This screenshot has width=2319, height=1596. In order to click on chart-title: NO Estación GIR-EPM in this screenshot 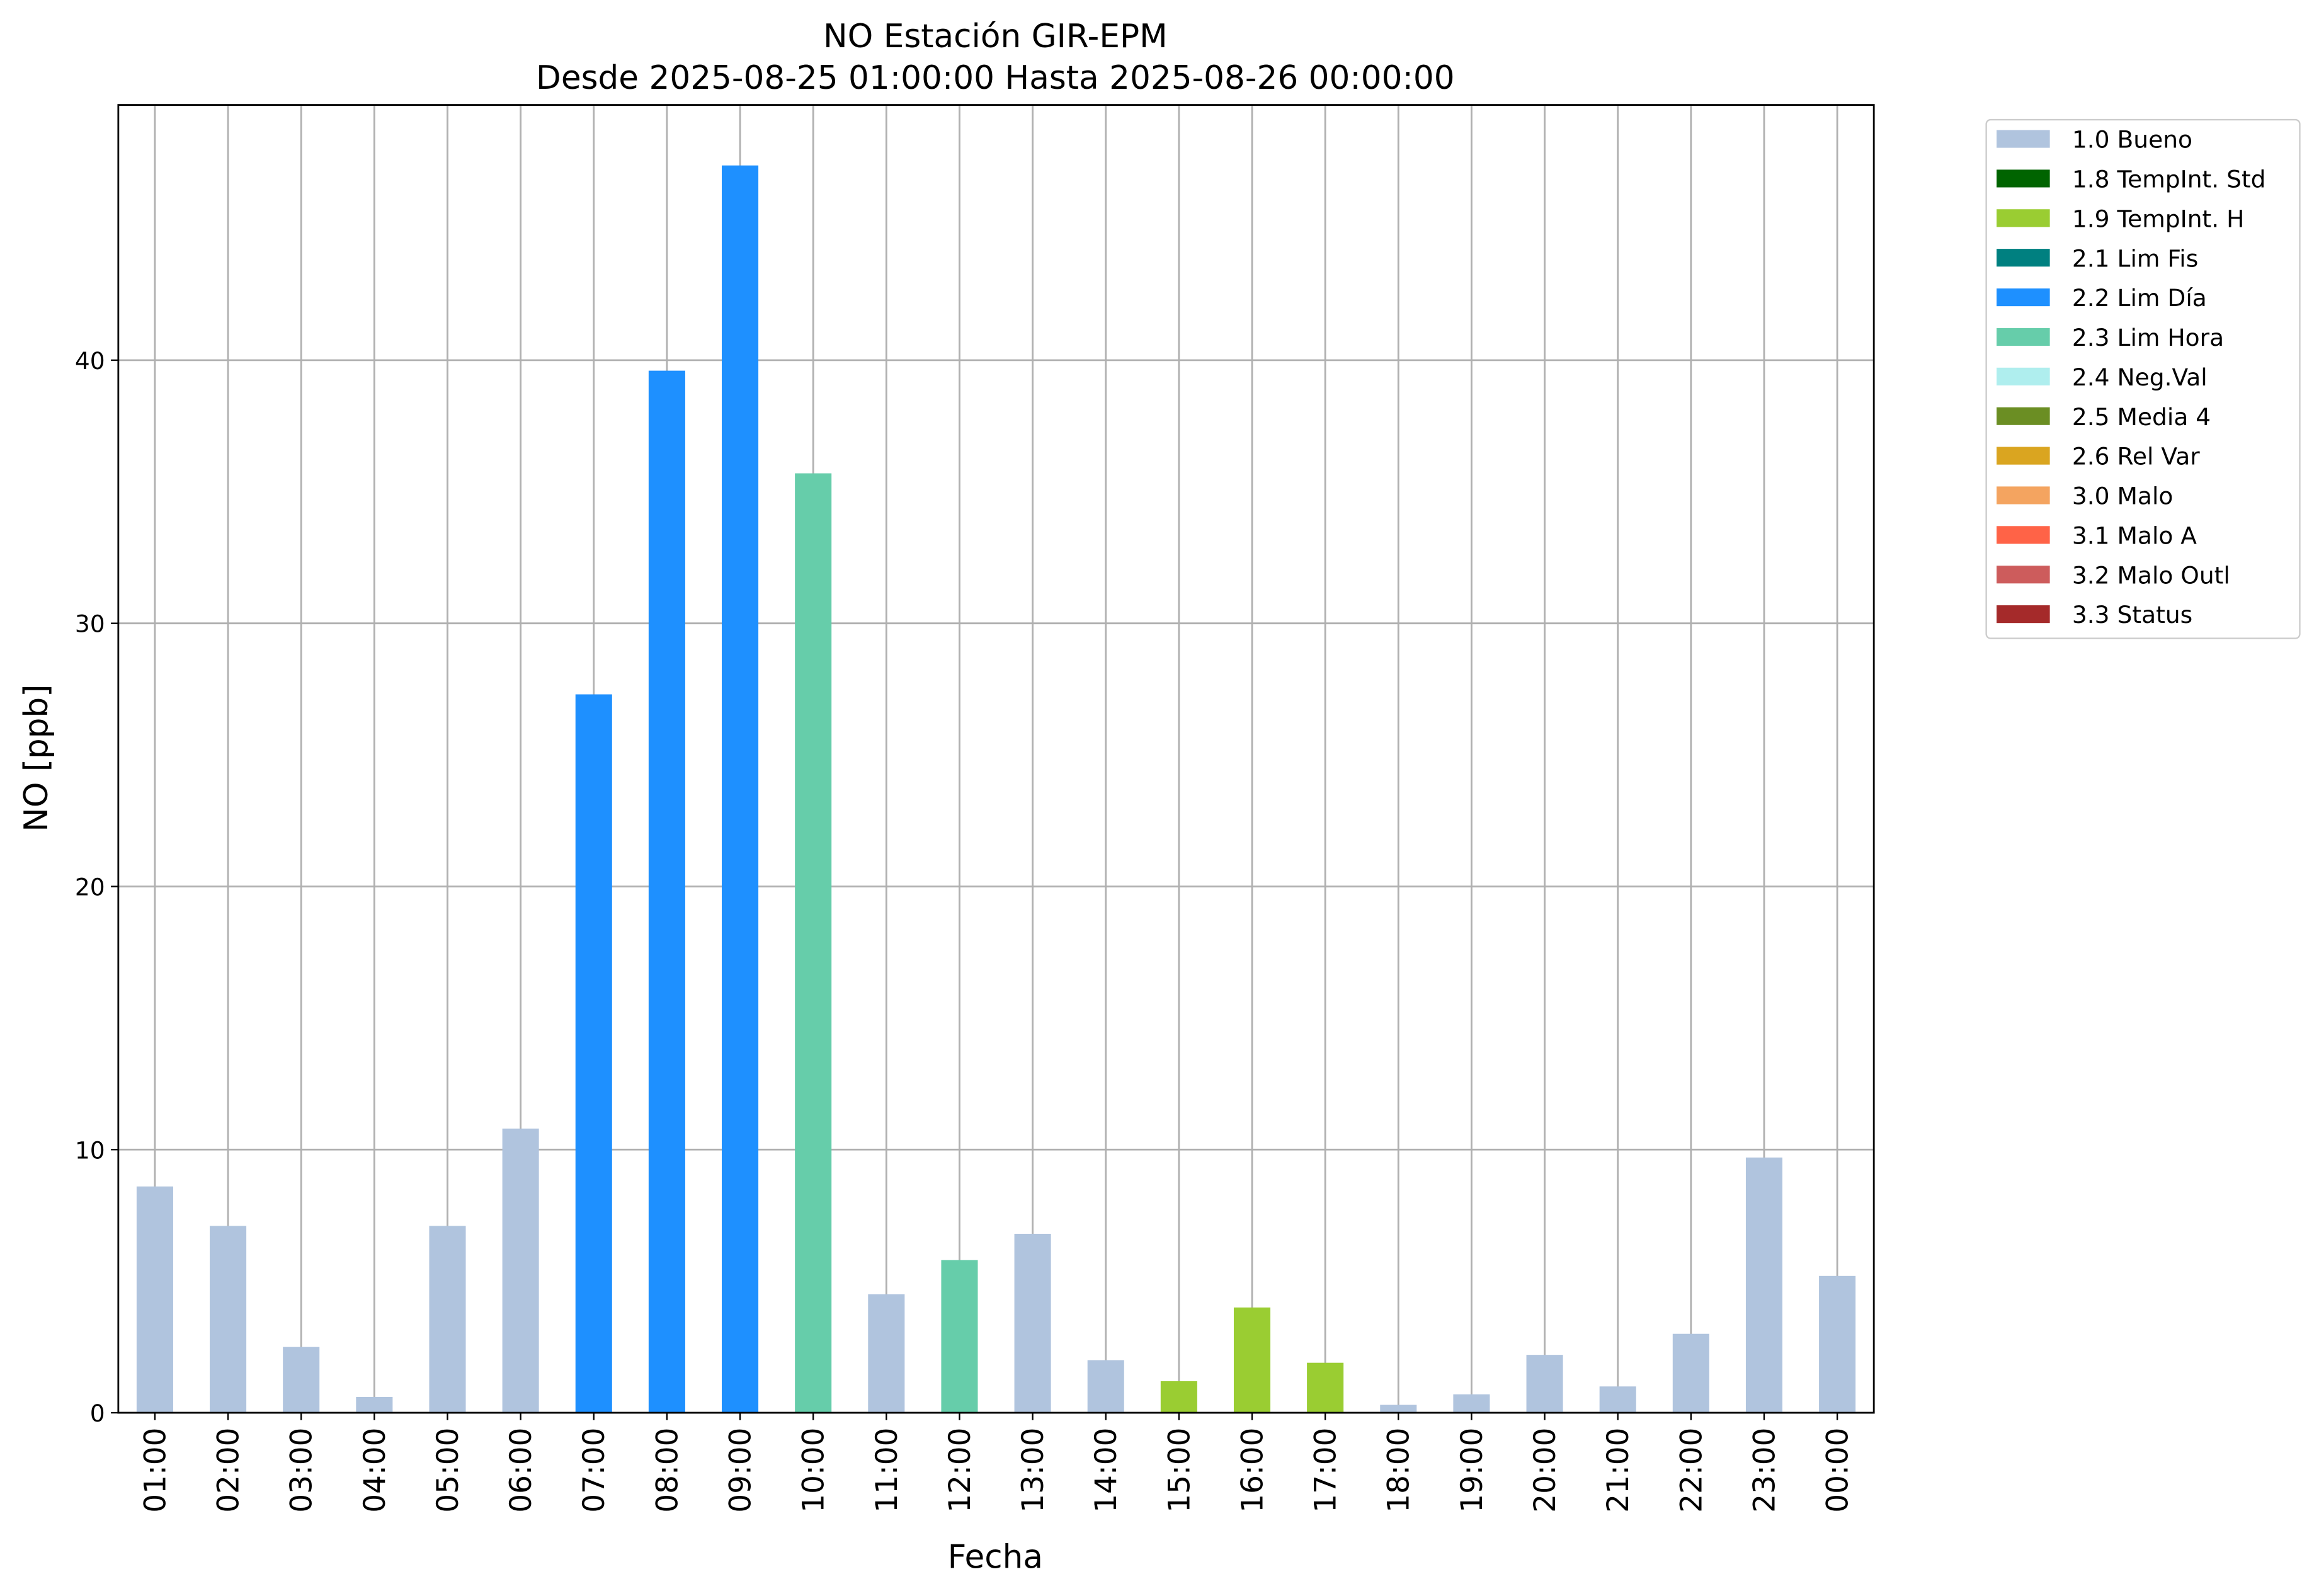, I will do `click(995, 36)`.